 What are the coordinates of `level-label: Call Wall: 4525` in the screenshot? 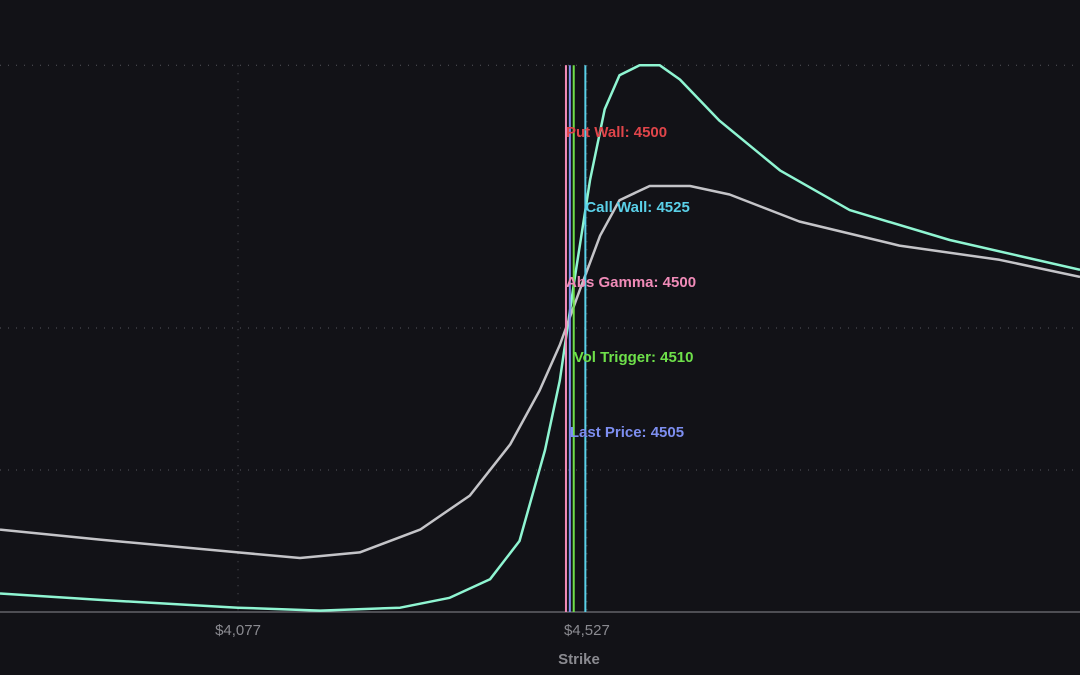 It's located at (637, 207).